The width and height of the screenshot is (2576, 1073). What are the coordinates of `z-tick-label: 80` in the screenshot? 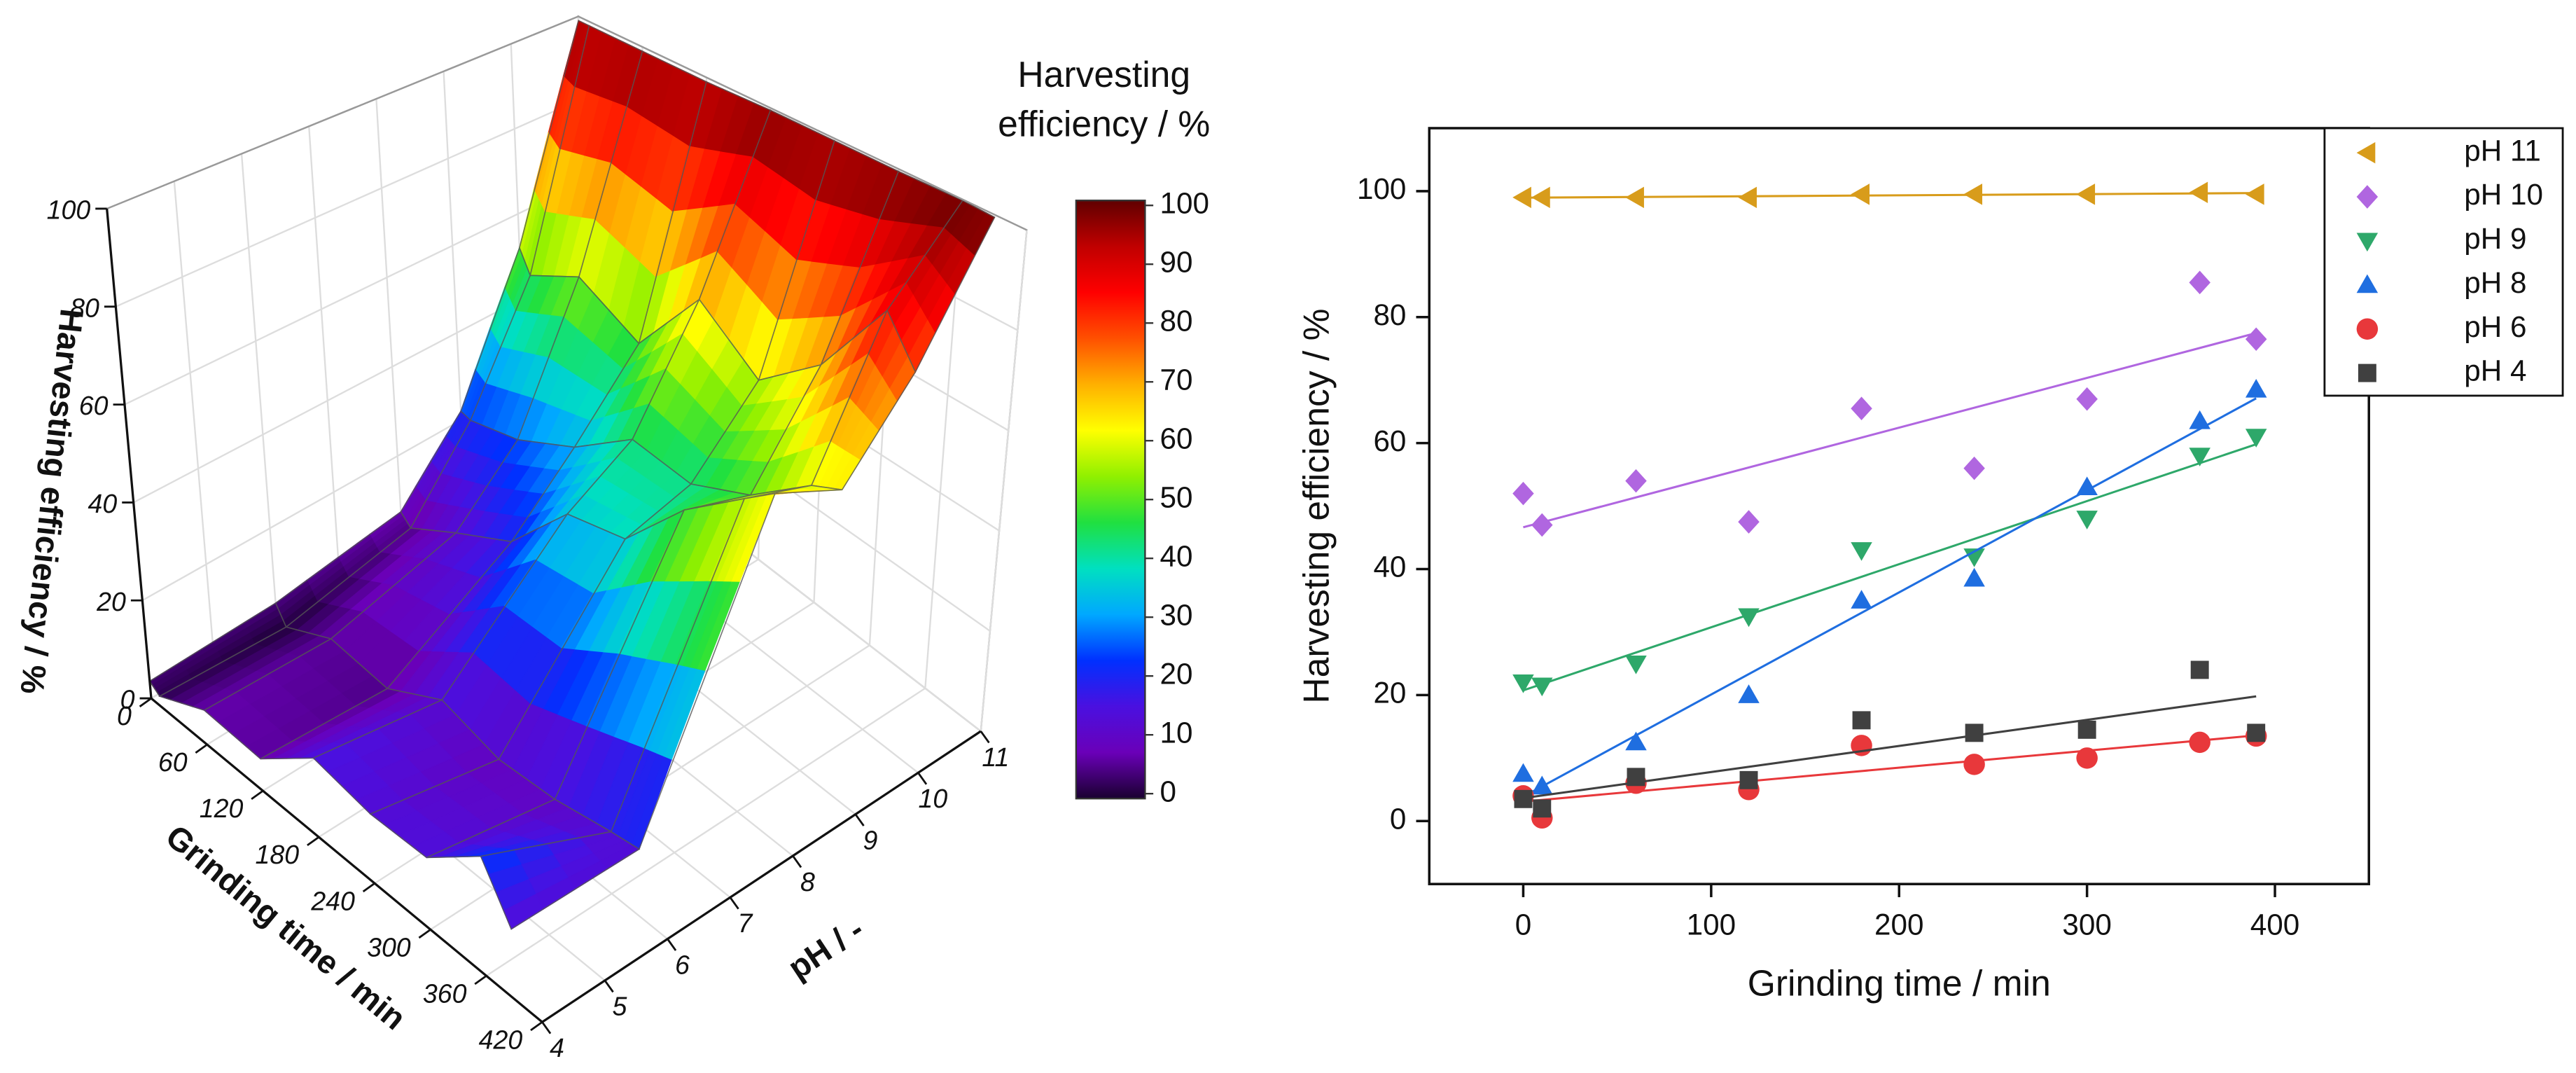 It's located at (84, 307).